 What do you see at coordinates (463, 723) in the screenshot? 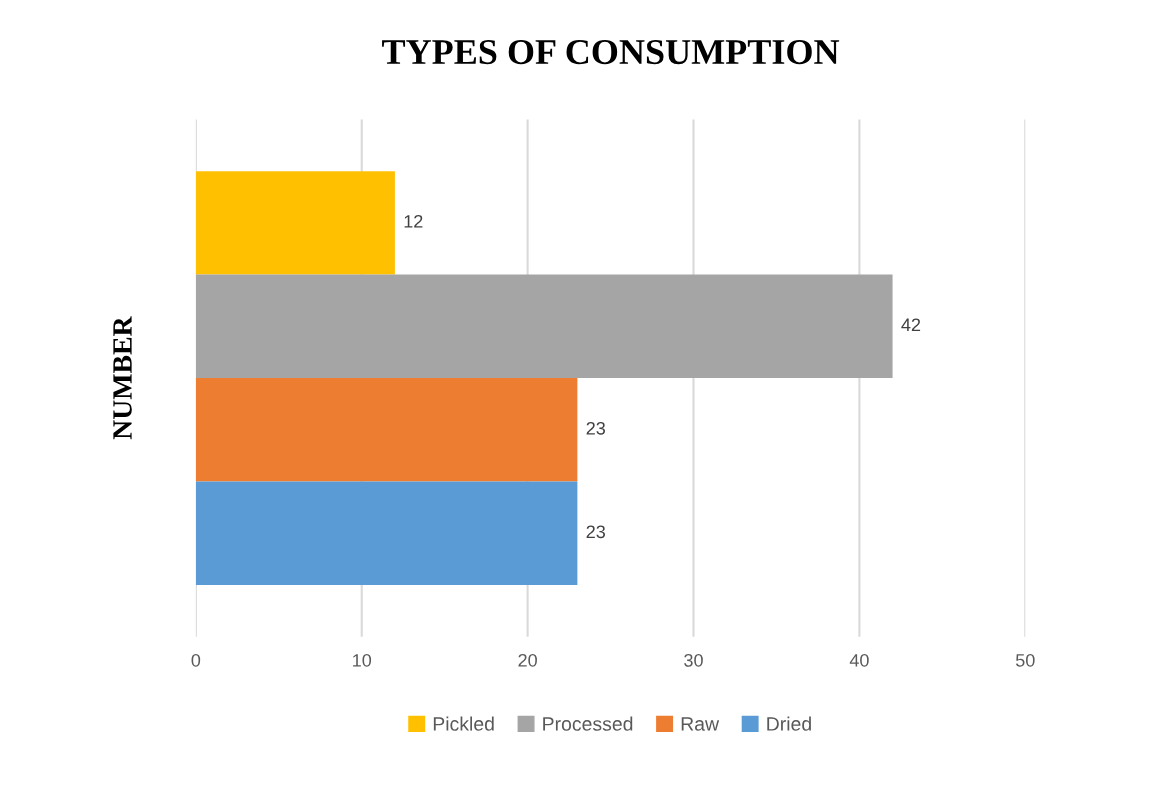
I see `legend-label: Pickled` at bounding box center [463, 723].